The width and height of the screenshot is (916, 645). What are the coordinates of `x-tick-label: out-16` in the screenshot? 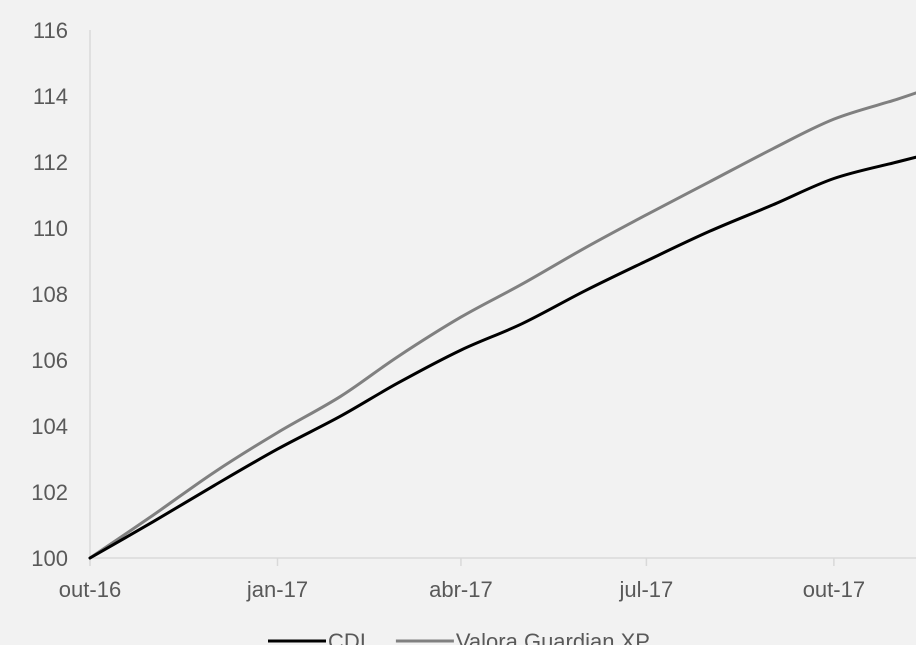 It's located at (90, 589).